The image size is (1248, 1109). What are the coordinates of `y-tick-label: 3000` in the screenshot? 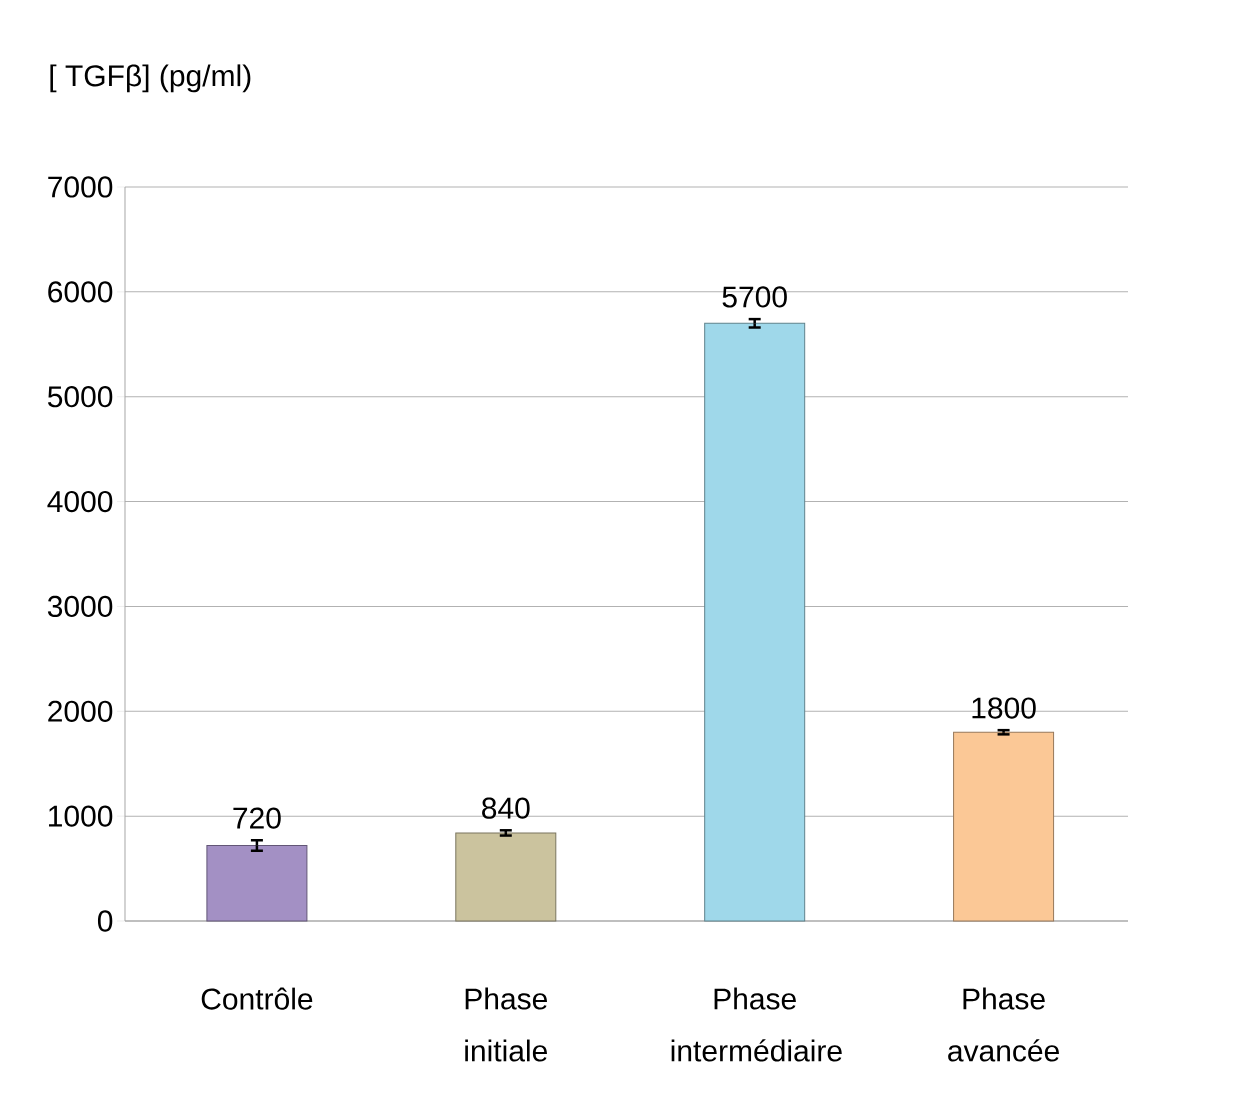 It's located at (80, 606).